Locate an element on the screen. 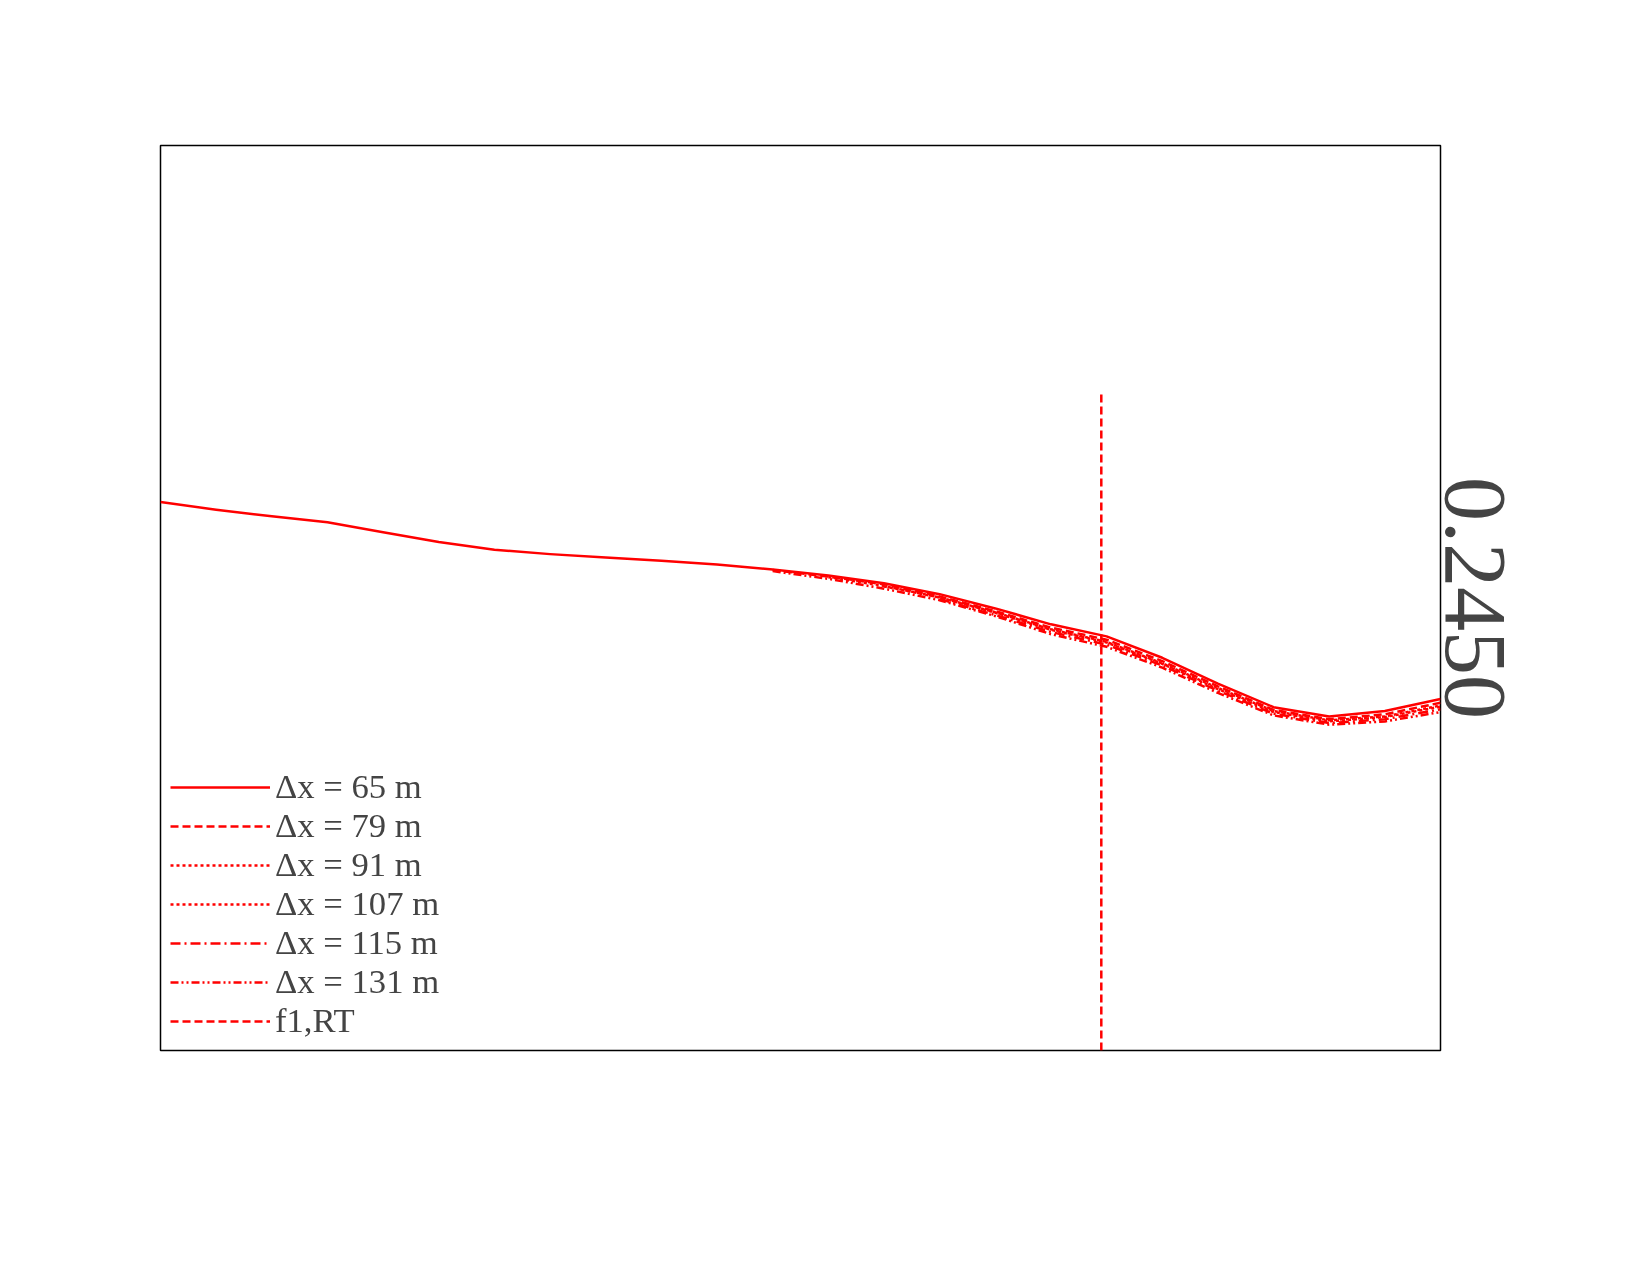 This screenshot has height=1275, width=1650. legend-label: Δx = 91 m is located at coordinates (348, 864).